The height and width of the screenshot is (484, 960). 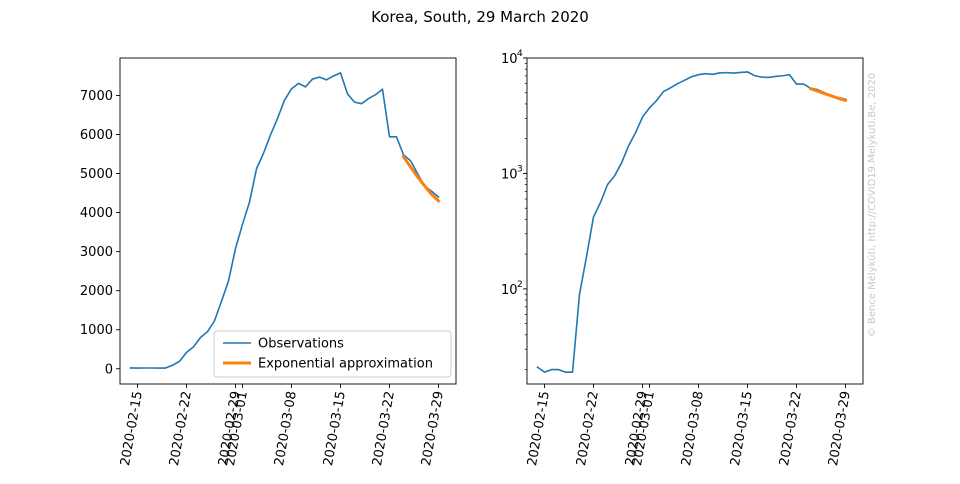 What do you see at coordinates (345, 364) in the screenshot?
I see `legend-label: Exponential approximation` at bounding box center [345, 364].